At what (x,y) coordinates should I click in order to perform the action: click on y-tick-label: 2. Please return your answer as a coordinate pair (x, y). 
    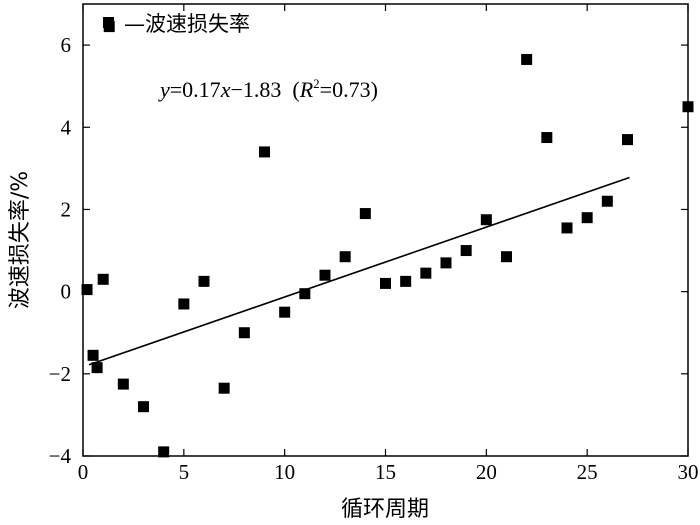
    Looking at the image, I should click on (66, 209).